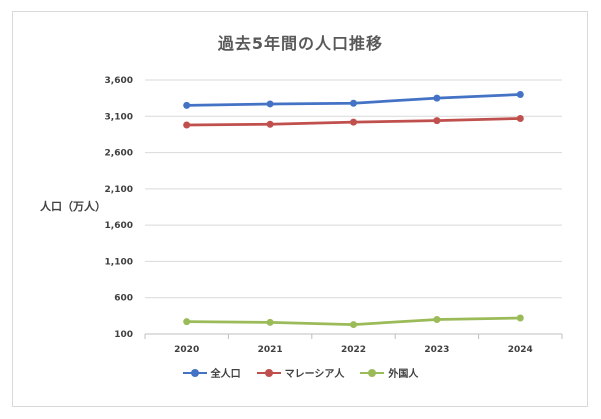  I want to click on legend: 全人口 マレーシア人 外国人, so click(300, 372).